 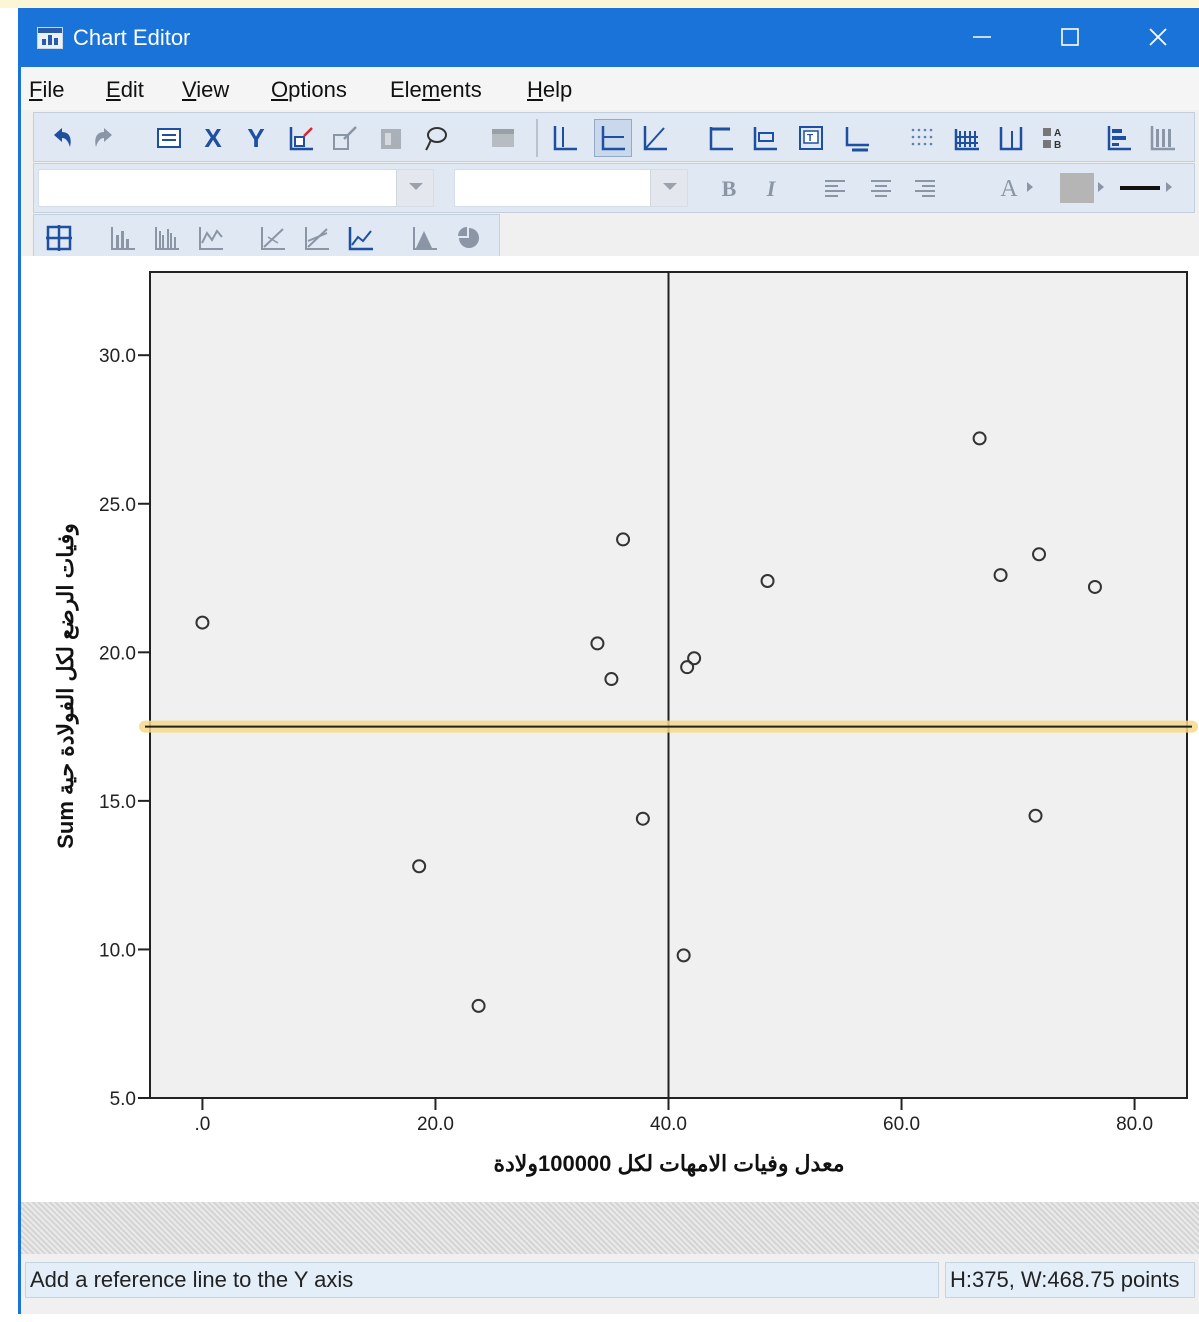 What do you see at coordinates (206, 89) in the screenshot?
I see `menu-view: View` at bounding box center [206, 89].